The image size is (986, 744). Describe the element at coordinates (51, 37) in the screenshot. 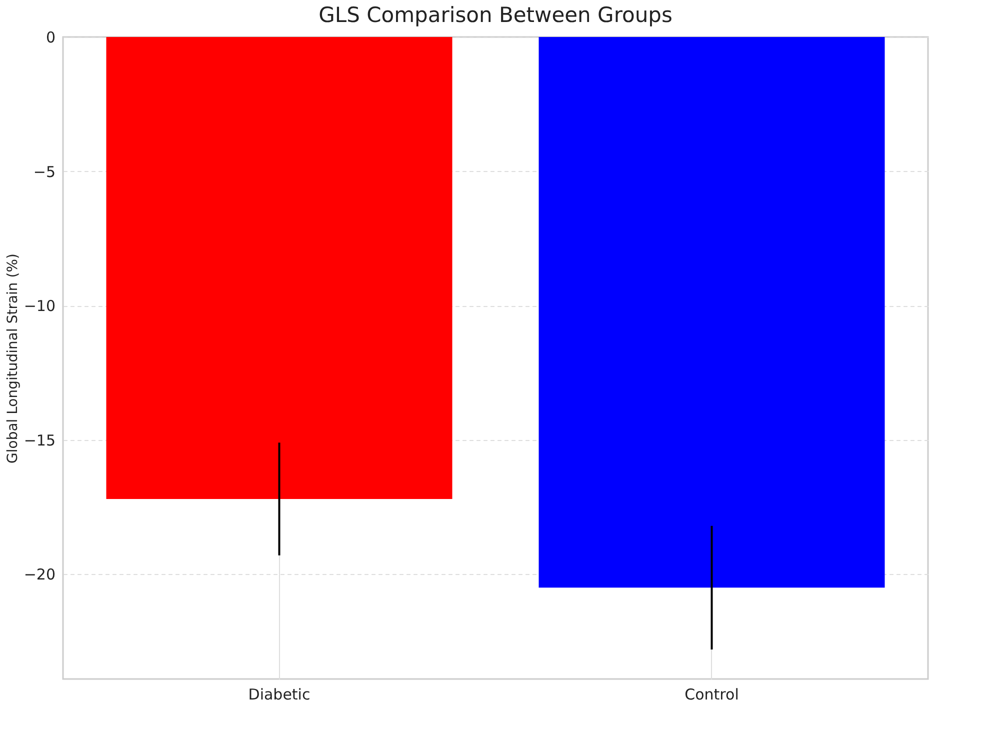

I see `y-tick-label: 0` at that location.